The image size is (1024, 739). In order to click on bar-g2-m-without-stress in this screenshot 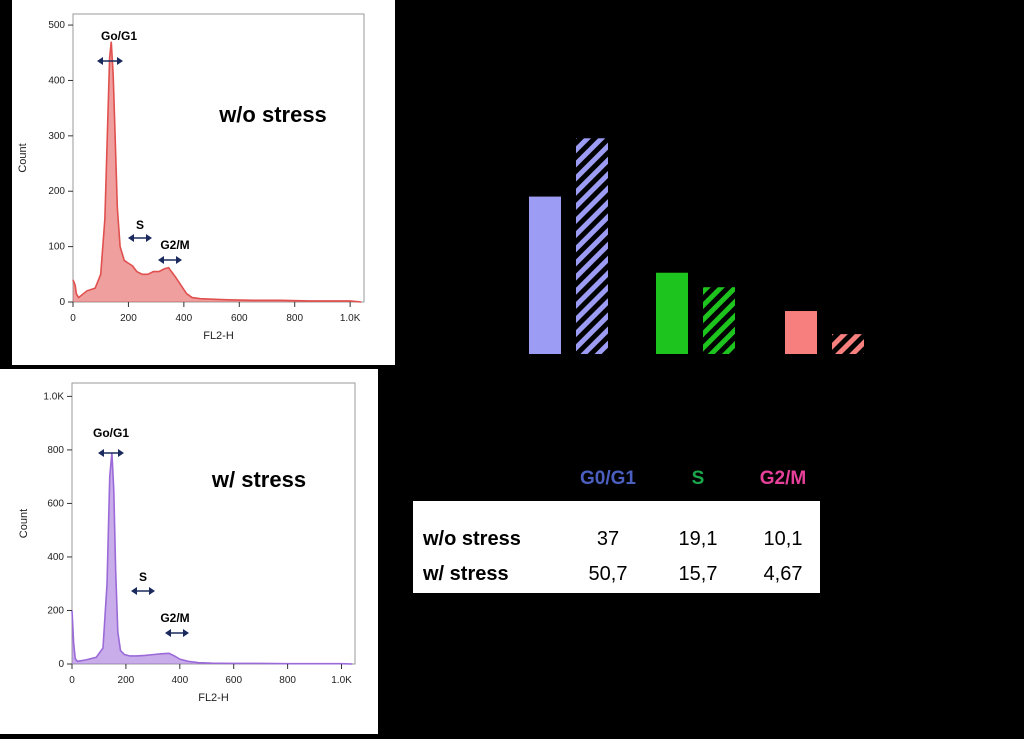, I will do `click(801, 332)`.